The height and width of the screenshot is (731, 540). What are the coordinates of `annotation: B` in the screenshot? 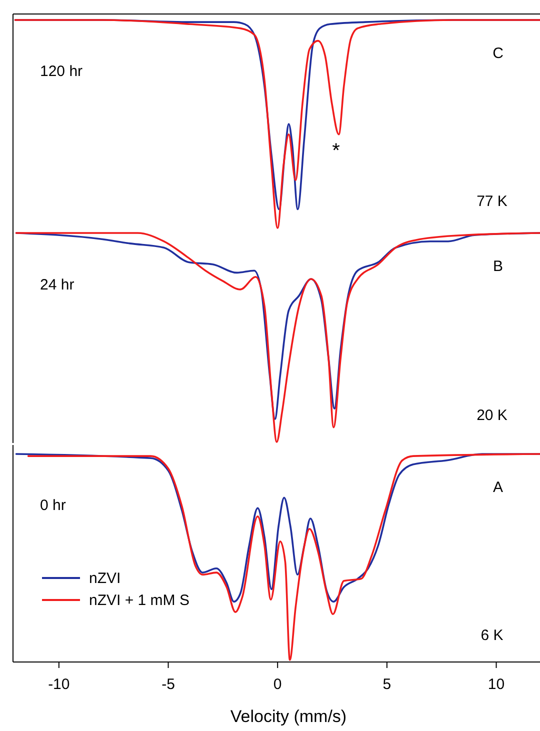 It's located at (498, 266).